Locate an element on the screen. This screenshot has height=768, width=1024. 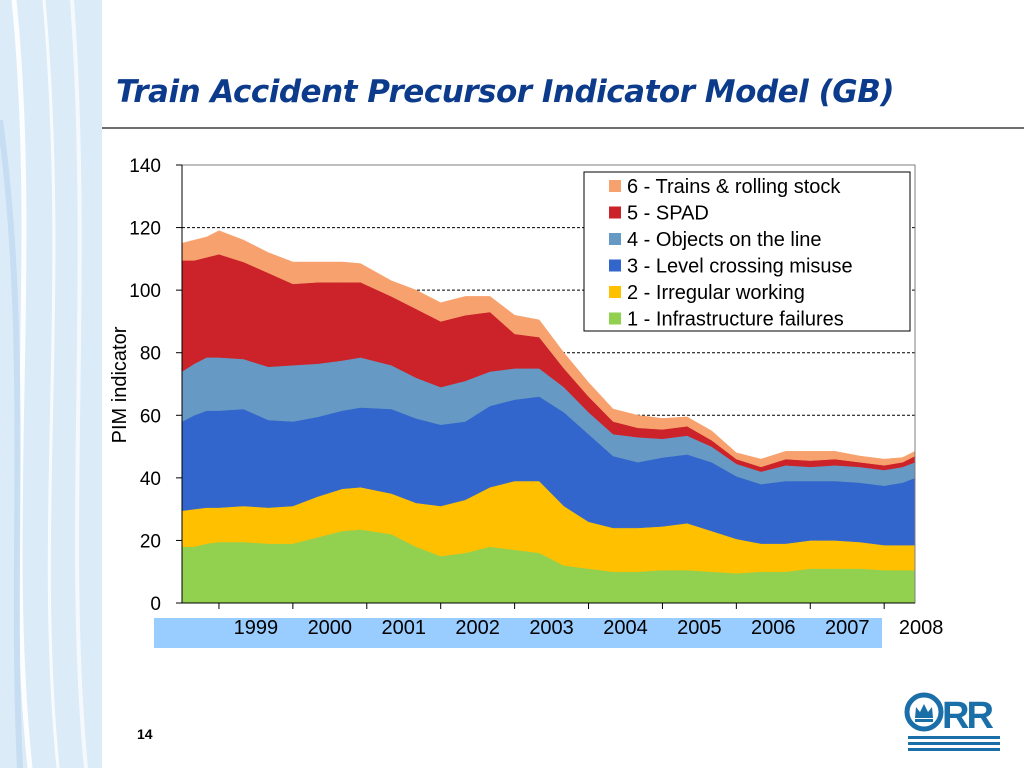
page-number: 14 is located at coordinates (145, 734).